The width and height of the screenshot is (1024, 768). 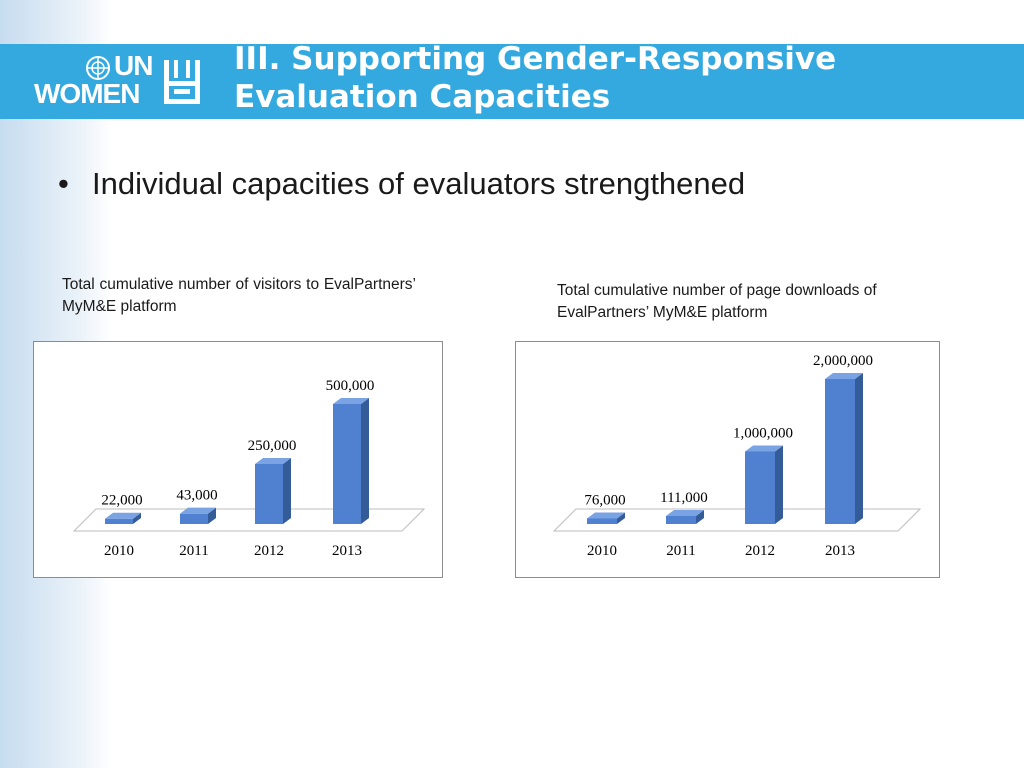 I want to click on logo-text-un: UN, so click(x=133, y=65).